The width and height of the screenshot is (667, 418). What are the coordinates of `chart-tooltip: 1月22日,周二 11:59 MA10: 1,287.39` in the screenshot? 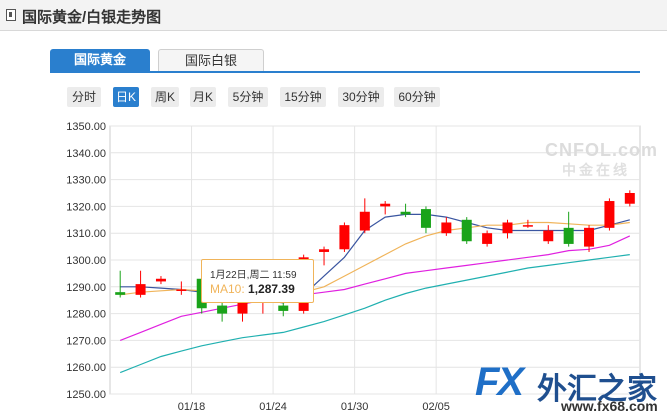 It's located at (257, 281).